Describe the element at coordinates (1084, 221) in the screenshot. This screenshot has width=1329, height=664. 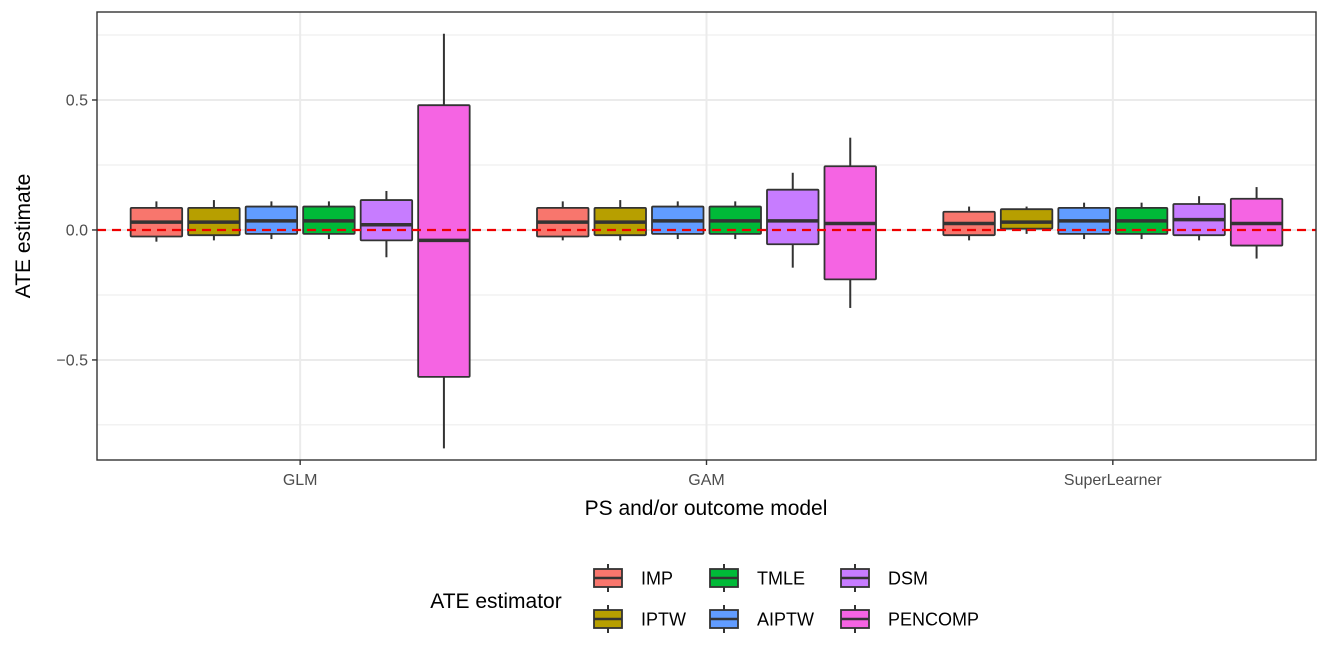
I see `box-aiptw-superlearner` at that location.